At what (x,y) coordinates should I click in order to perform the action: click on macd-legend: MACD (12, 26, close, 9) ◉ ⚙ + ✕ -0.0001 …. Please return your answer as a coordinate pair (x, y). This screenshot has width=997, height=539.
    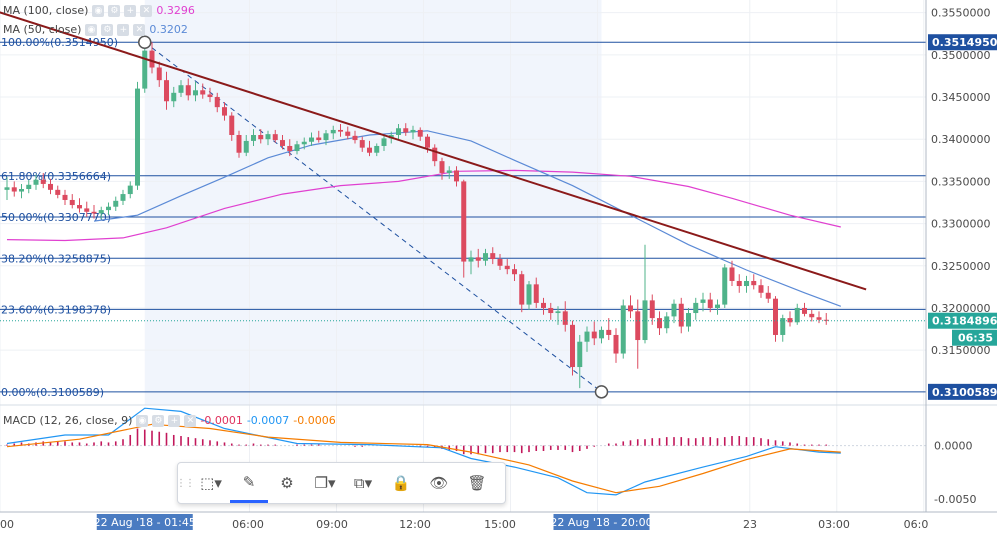
    Looking at the image, I should click on (169, 420).